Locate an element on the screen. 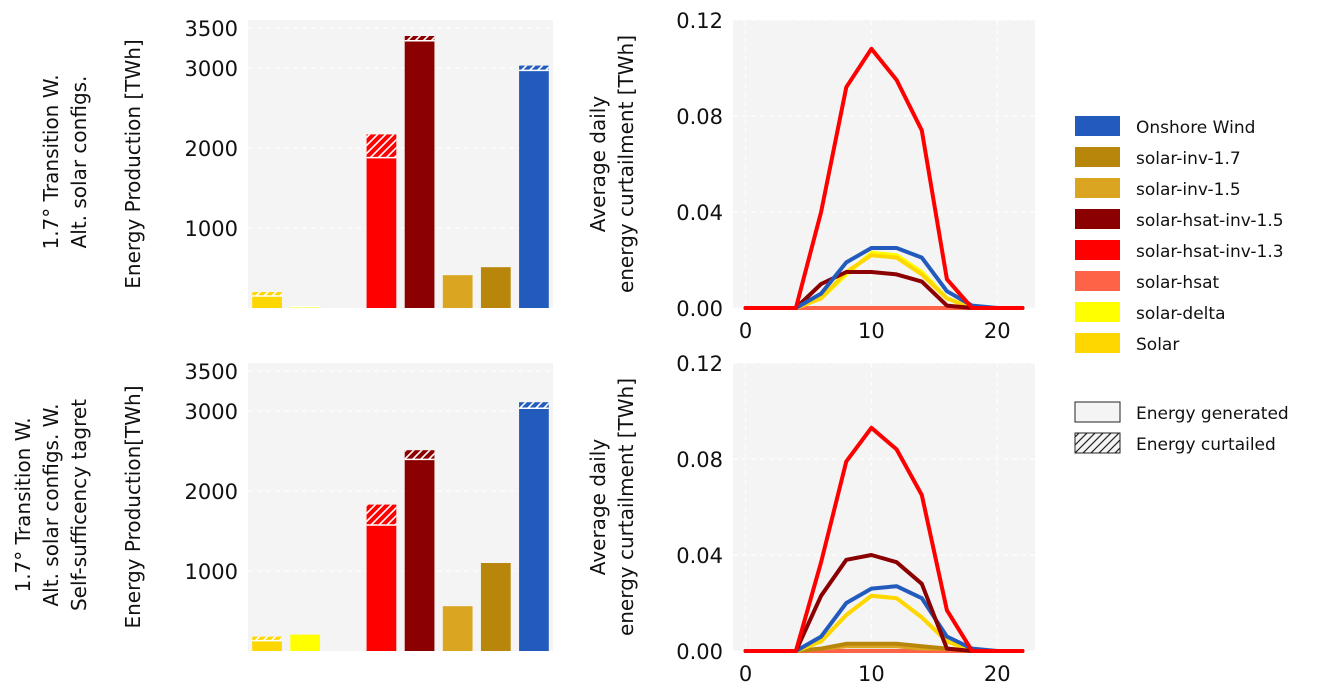 This screenshot has height=699, width=1329. top-right-ytick-3: 0.12 is located at coordinates (699, 21).